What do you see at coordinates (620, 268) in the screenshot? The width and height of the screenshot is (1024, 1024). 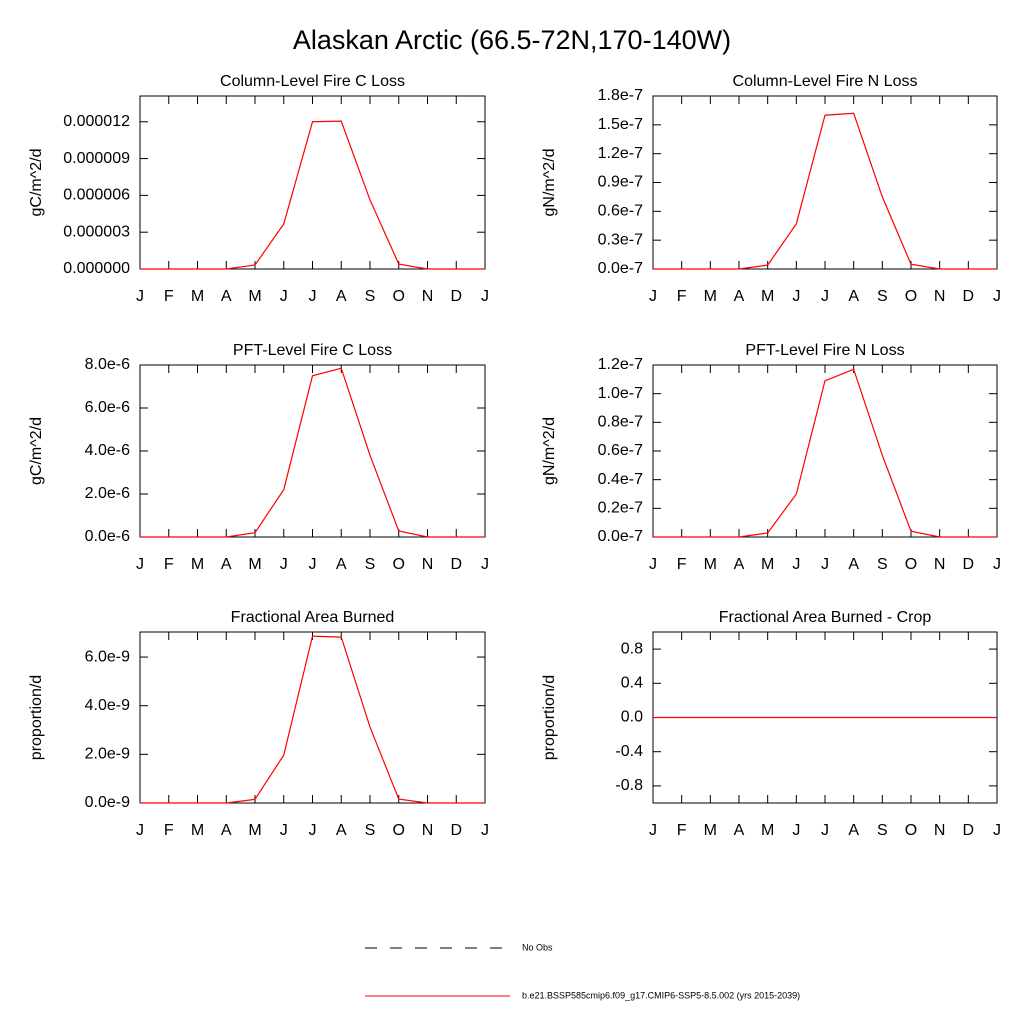 I see `y-tick-label: 0.0e-7` at bounding box center [620, 268].